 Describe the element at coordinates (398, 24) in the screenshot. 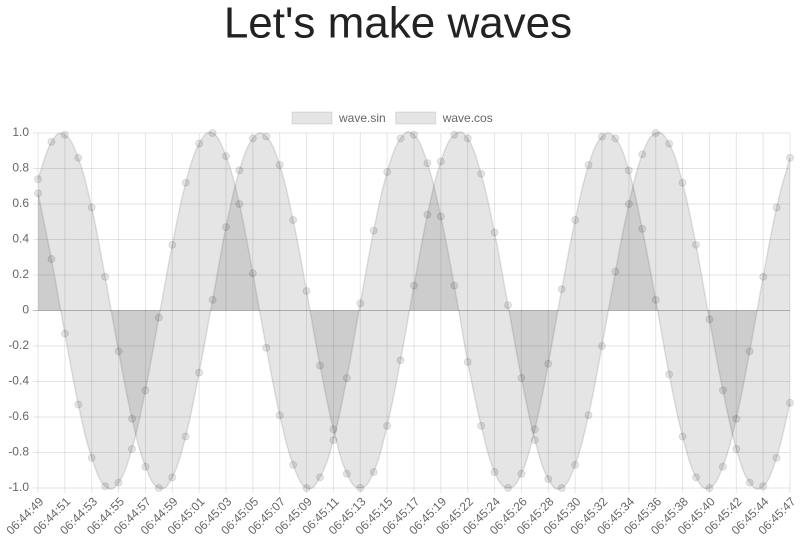

I see `page-title: Let's make waves` at that location.